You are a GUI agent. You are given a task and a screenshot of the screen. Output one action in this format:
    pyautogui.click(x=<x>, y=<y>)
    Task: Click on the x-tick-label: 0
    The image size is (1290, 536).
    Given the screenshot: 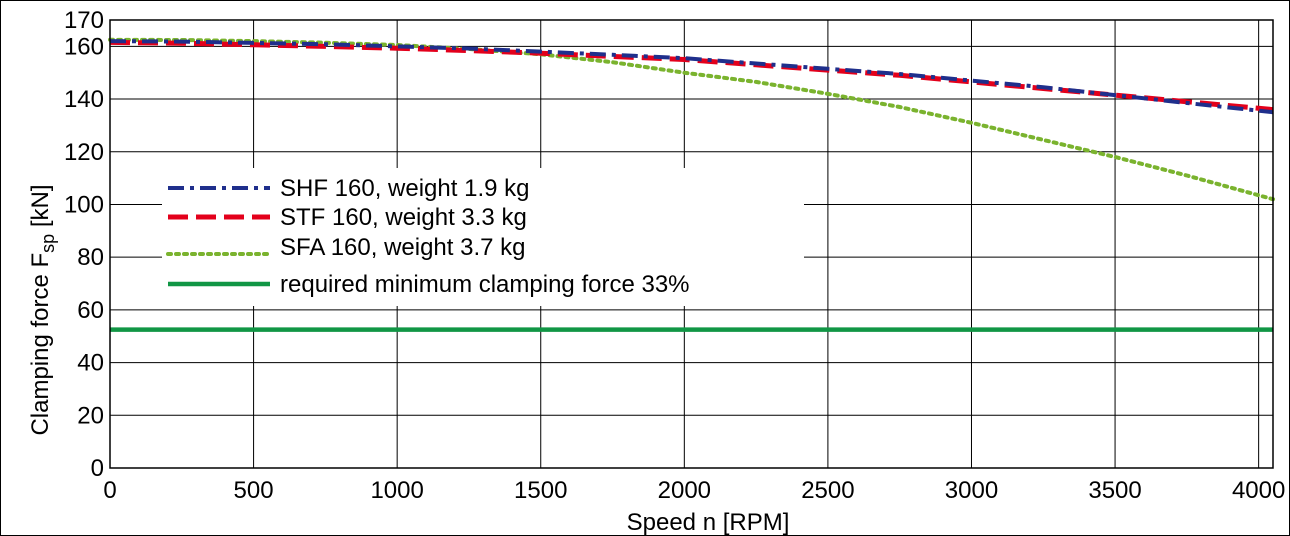 What is the action you would take?
    pyautogui.click(x=109, y=490)
    